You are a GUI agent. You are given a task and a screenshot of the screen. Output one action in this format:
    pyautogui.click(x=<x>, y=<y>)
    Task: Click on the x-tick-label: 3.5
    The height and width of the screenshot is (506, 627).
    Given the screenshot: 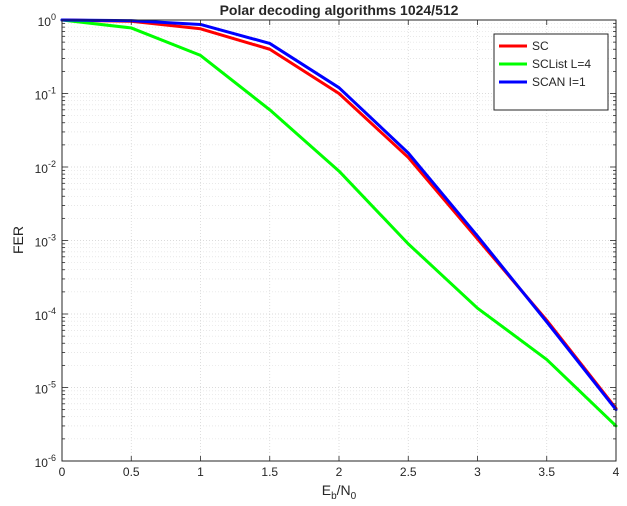 What is the action you would take?
    pyautogui.click(x=546, y=472)
    